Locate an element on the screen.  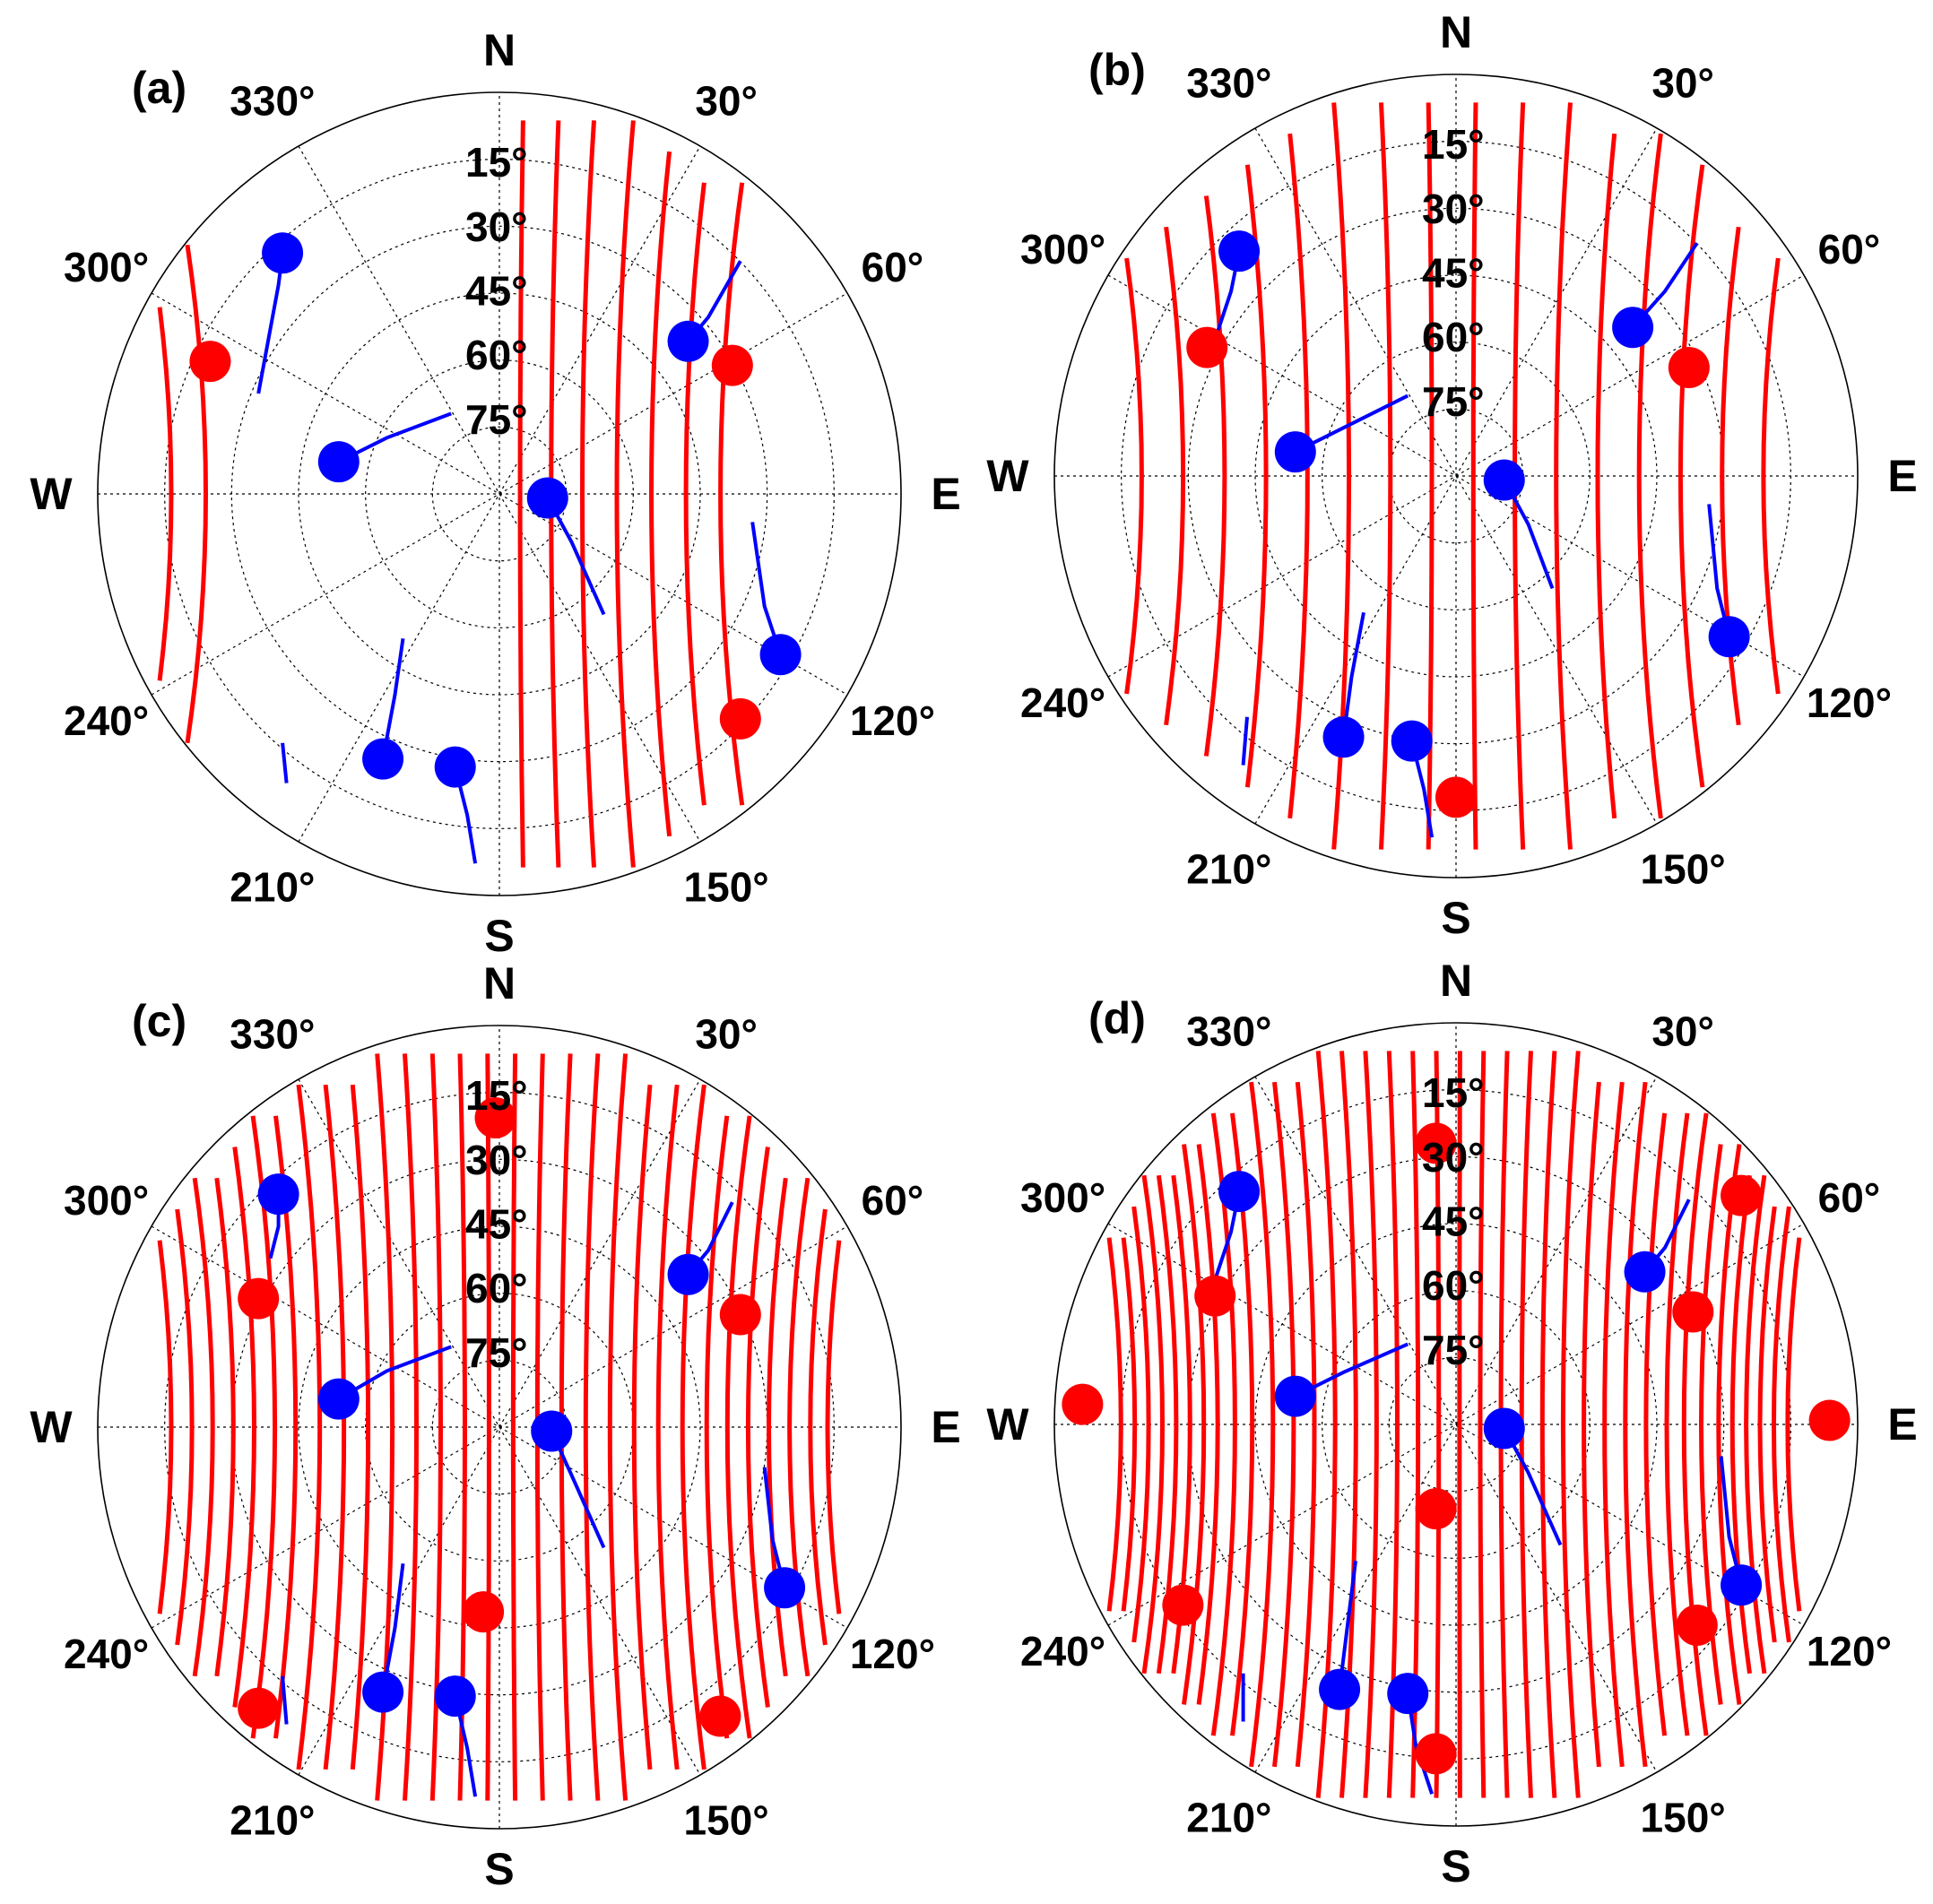
blue-track is located at coordinates (1347, 1625).